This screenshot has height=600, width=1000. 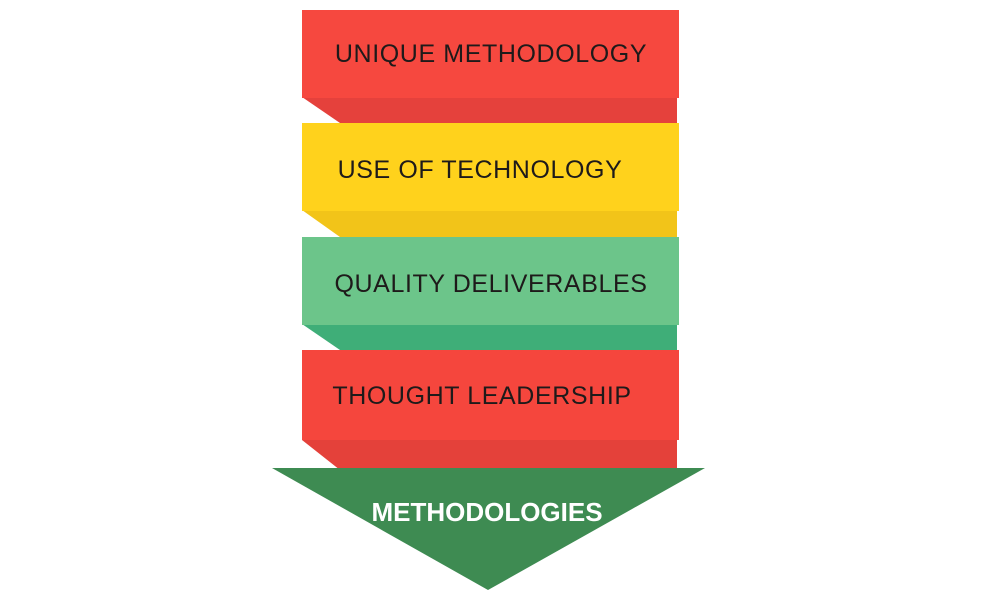 I want to click on band-3-rect, so click(x=490, y=281).